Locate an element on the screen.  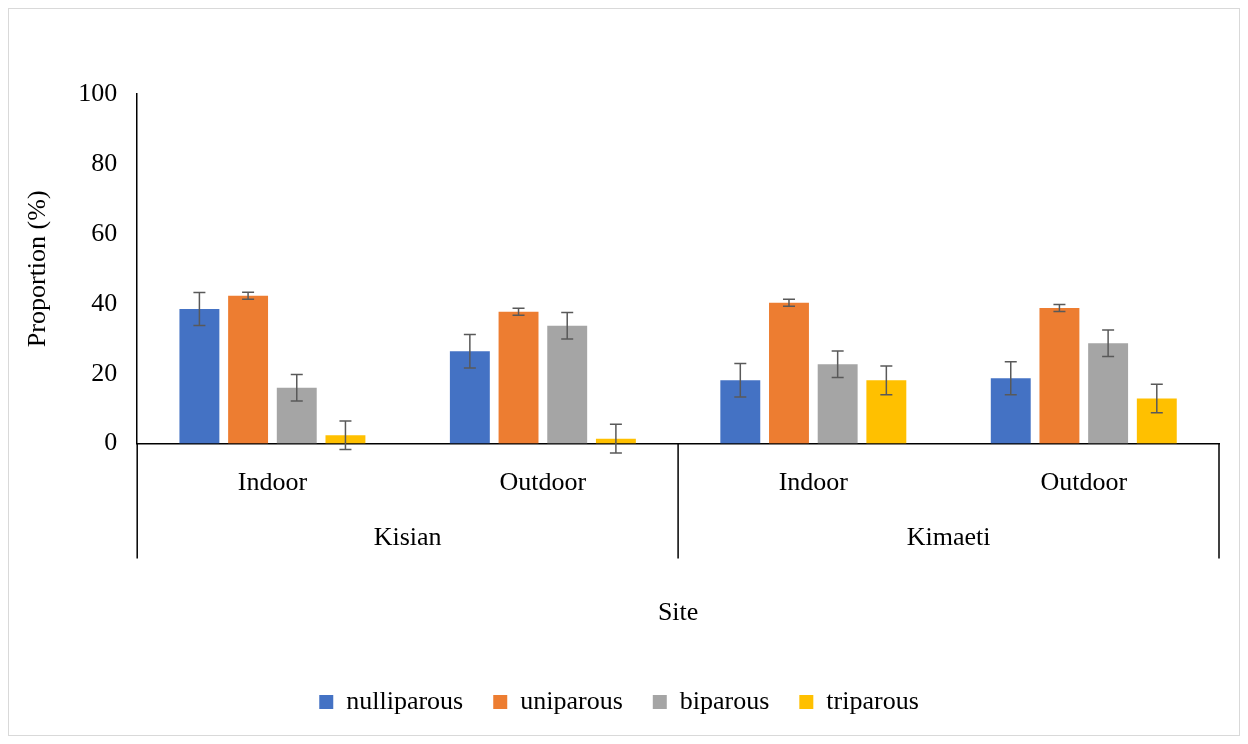
legend-label: triparous is located at coordinates (872, 700).